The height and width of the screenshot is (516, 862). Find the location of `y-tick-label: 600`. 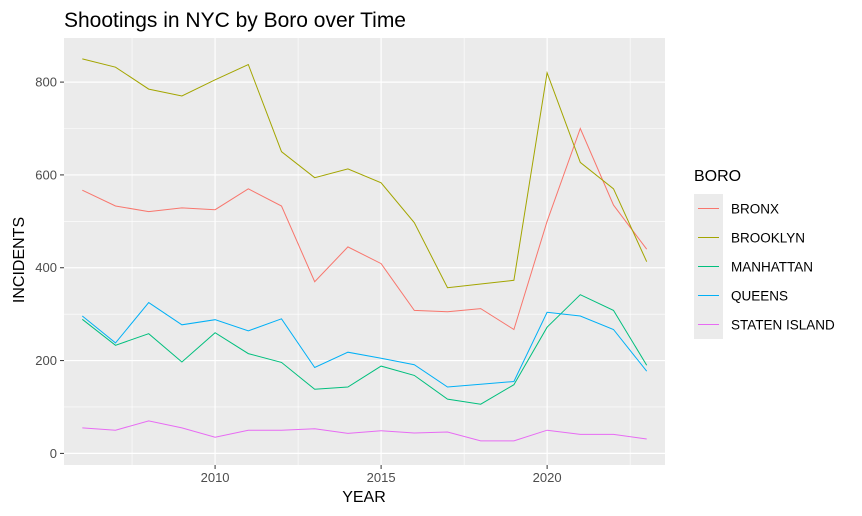

y-tick-label: 600 is located at coordinates (46, 174).